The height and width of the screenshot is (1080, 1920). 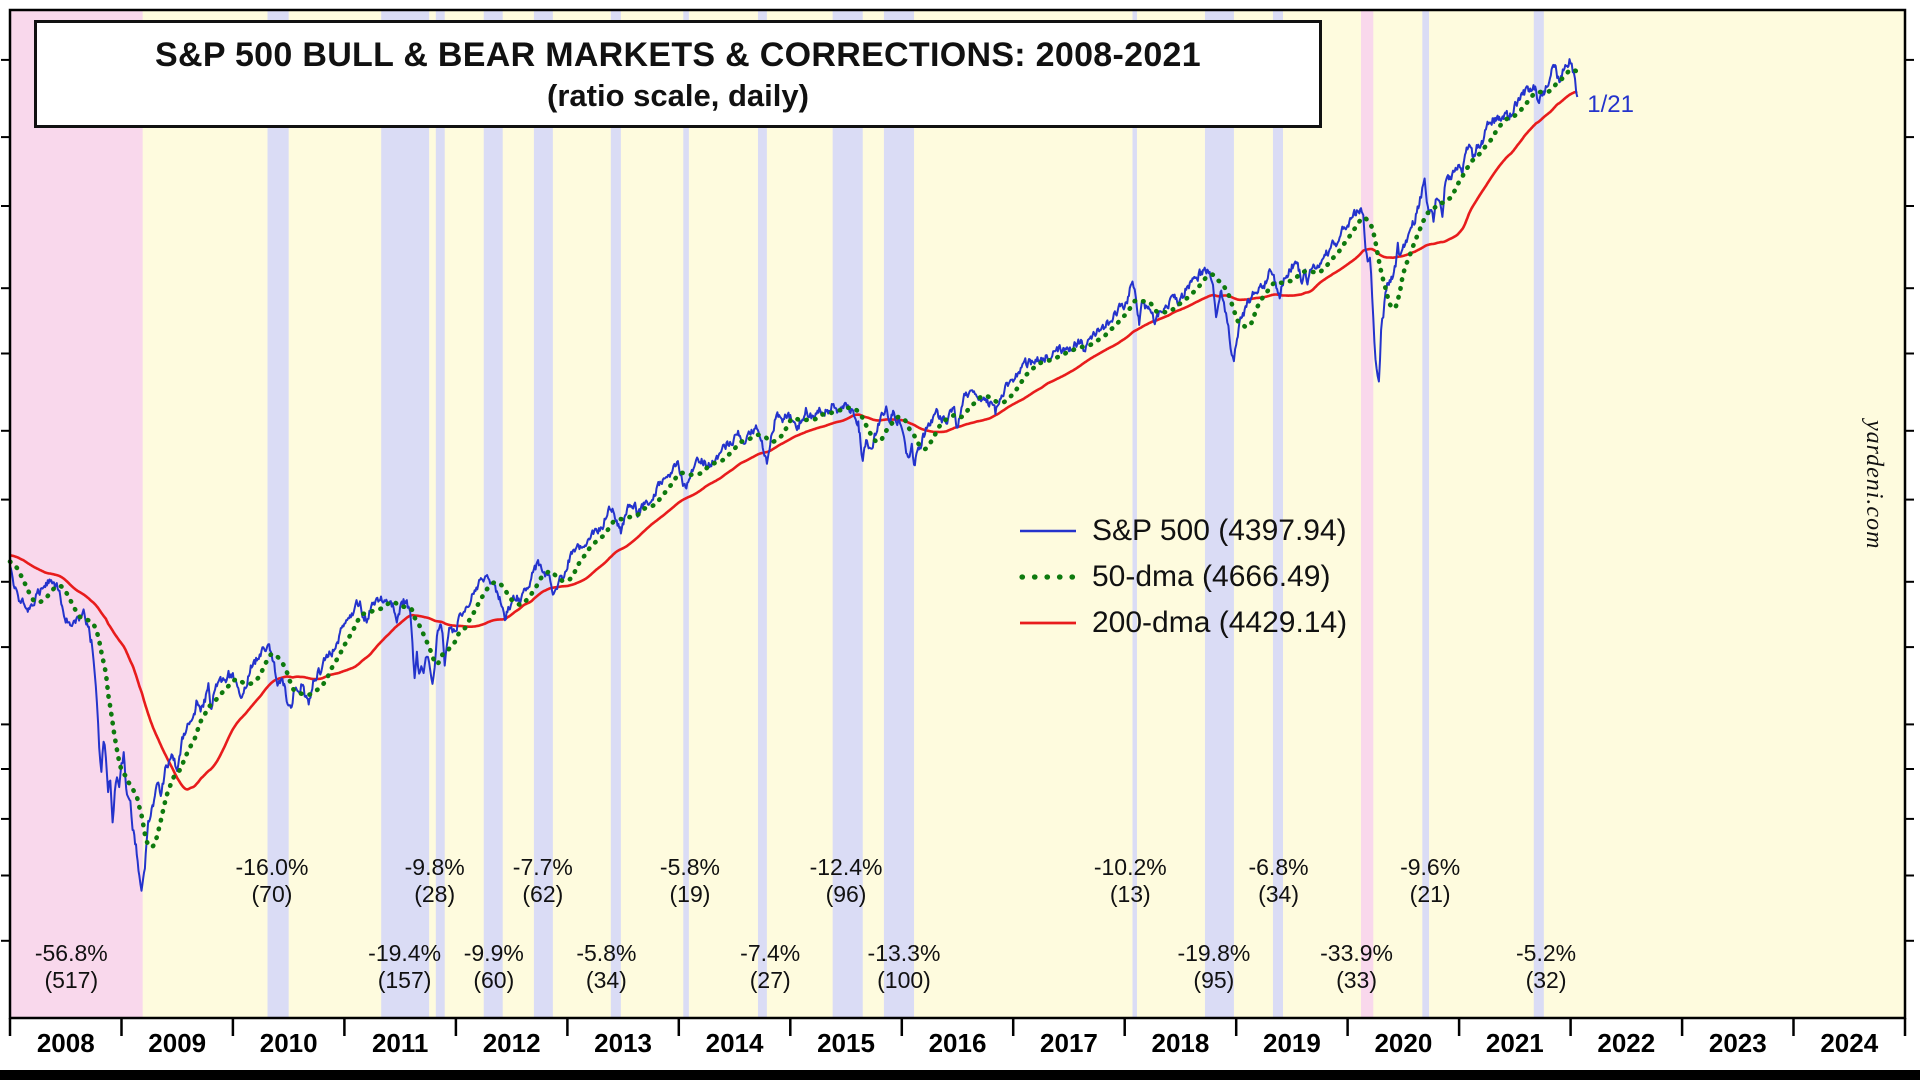 What do you see at coordinates (1514, 1043) in the screenshot?
I see `x-axis-year-label: 2021` at bounding box center [1514, 1043].